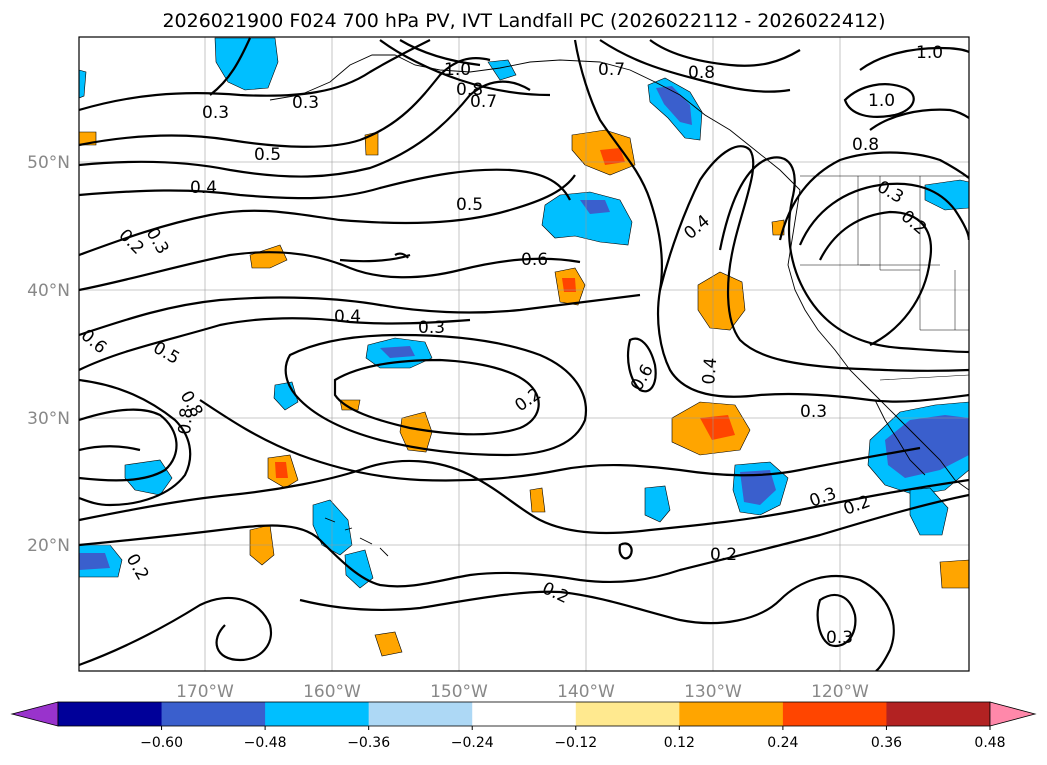  I want to click on colorbar-tick-label: −0.60, so click(161, 743).